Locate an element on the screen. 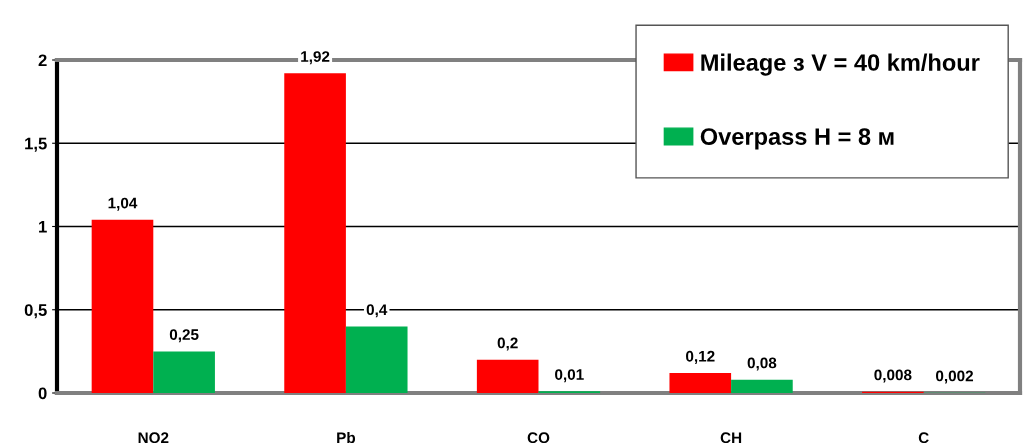  data-label: 0,002 is located at coordinates (955, 377).